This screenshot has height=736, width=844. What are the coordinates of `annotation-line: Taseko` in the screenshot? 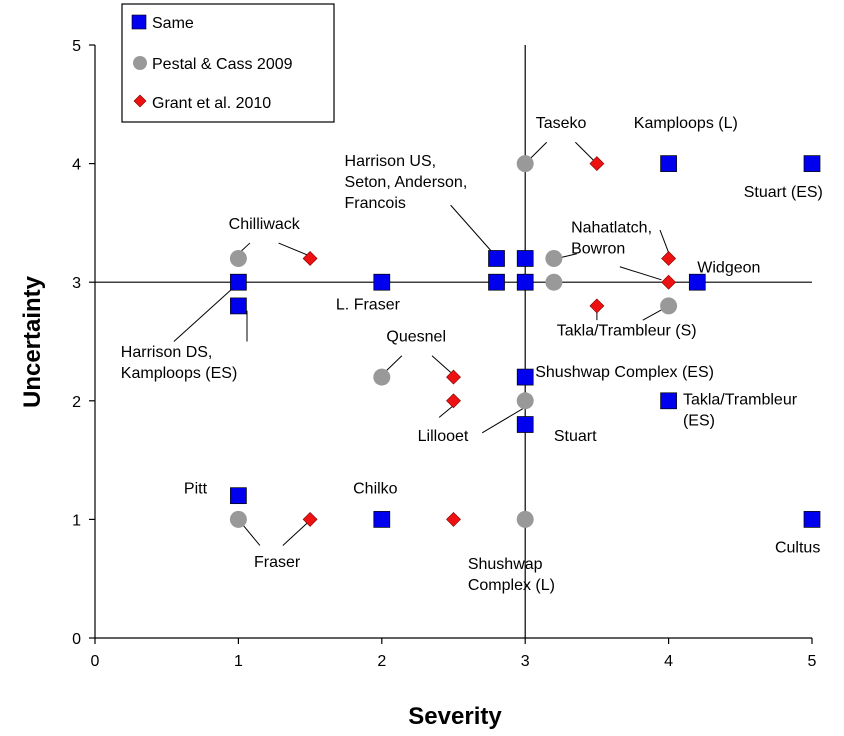 It's located at (561, 123).